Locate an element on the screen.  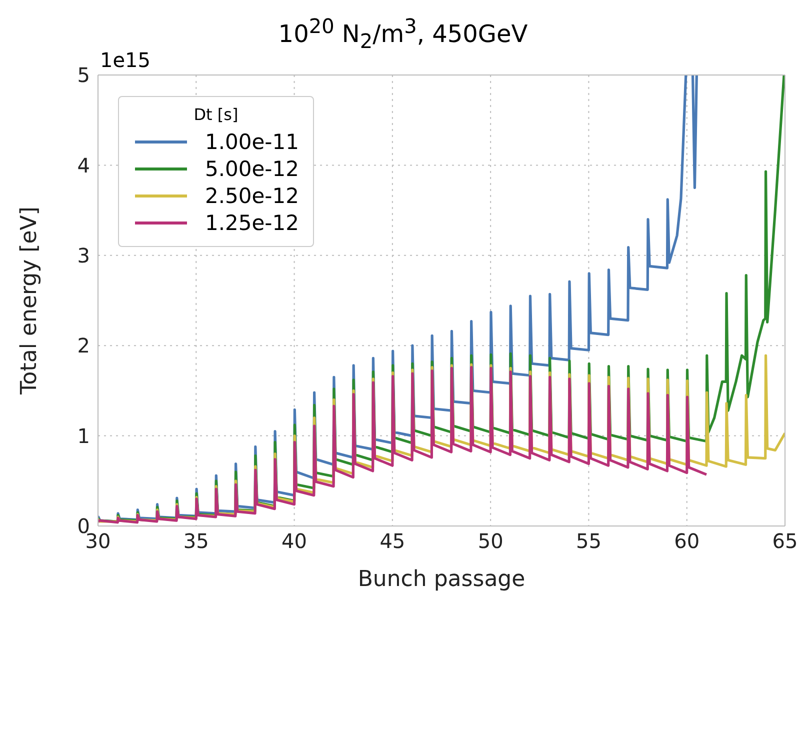
x-tick-label: 55 is located at coordinates (589, 541).